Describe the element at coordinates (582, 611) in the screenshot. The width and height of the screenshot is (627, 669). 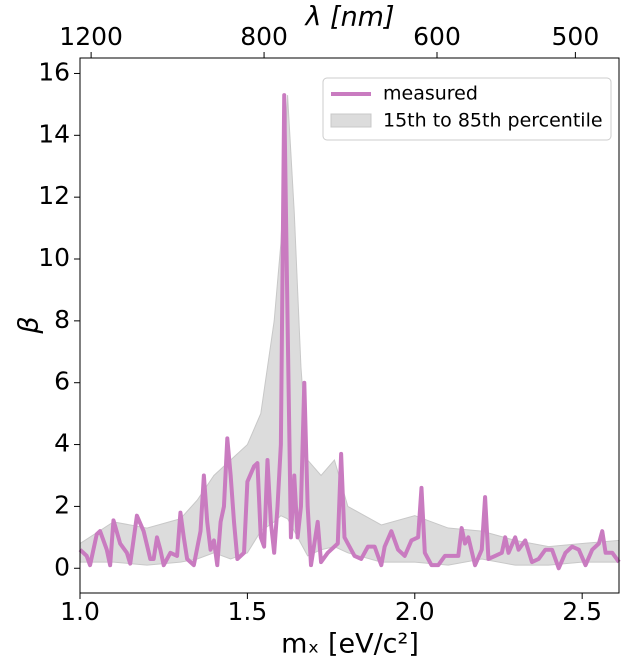
I see `x-tick-label: 2.5` at that location.